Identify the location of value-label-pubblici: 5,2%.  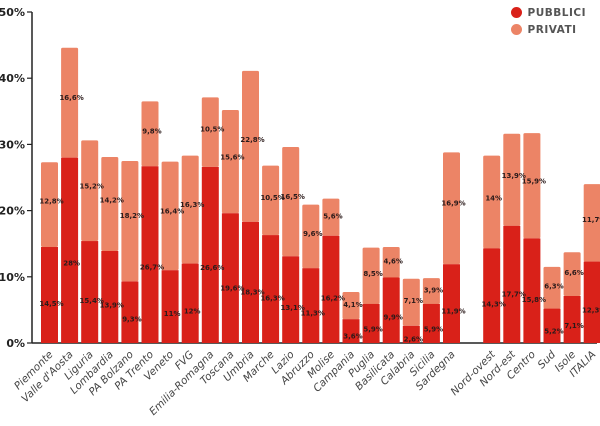
(553, 332).